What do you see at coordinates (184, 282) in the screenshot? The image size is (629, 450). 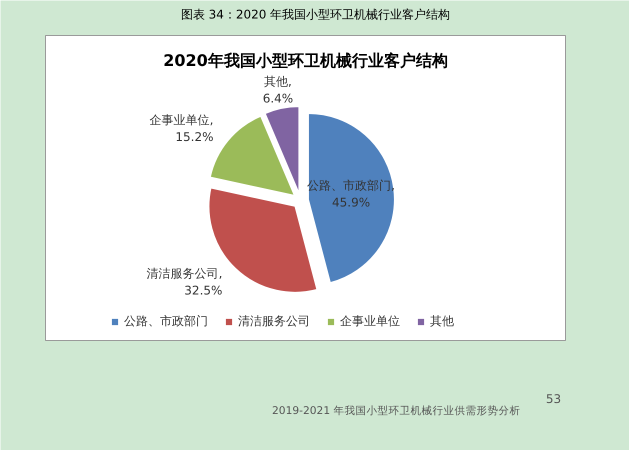 I see `data-label: 清洁服务公司, 32.5%` at bounding box center [184, 282].